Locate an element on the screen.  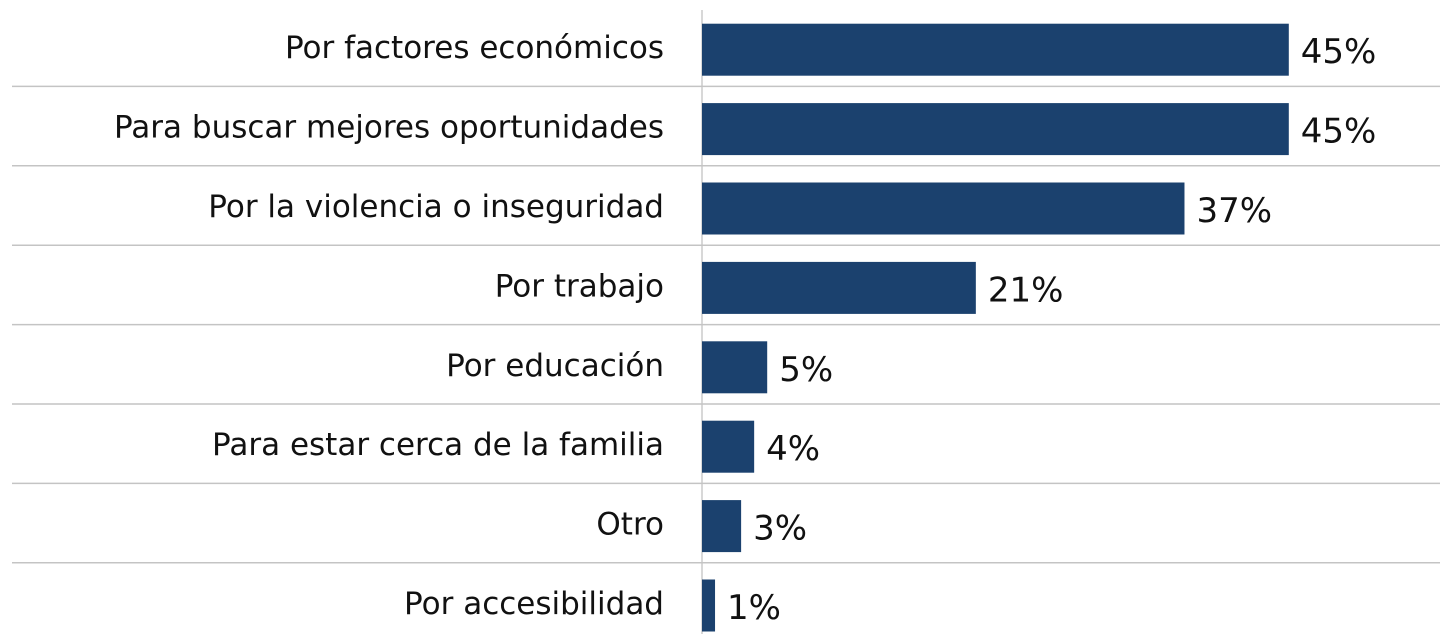
value-label: 1% is located at coordinates (754, 608).